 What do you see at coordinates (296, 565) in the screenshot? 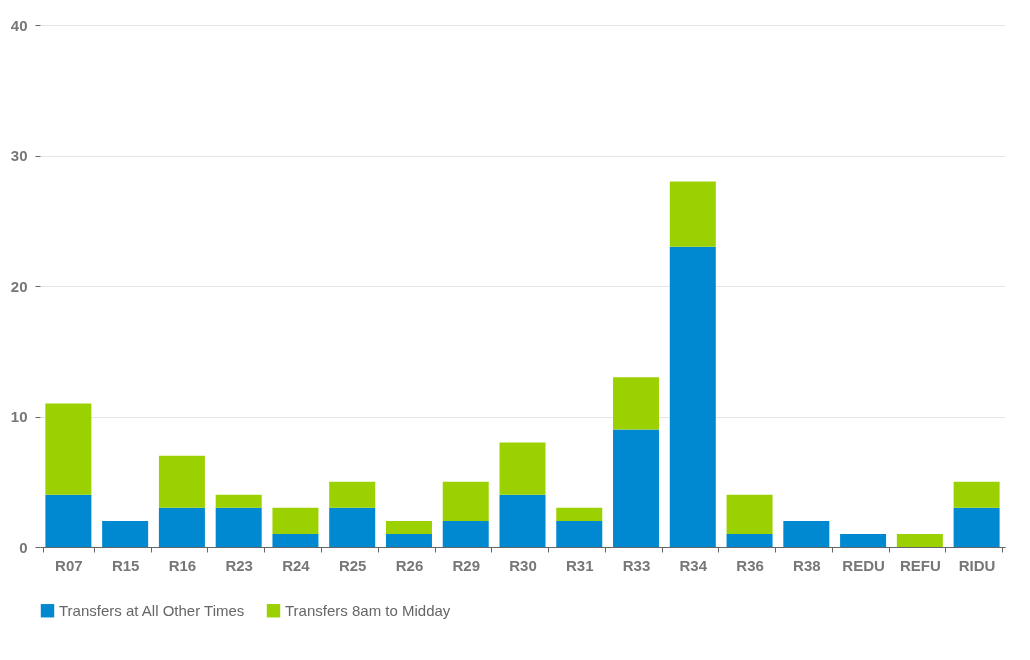
I see `x-tick-label: R24` at bounding box center [296, 565].